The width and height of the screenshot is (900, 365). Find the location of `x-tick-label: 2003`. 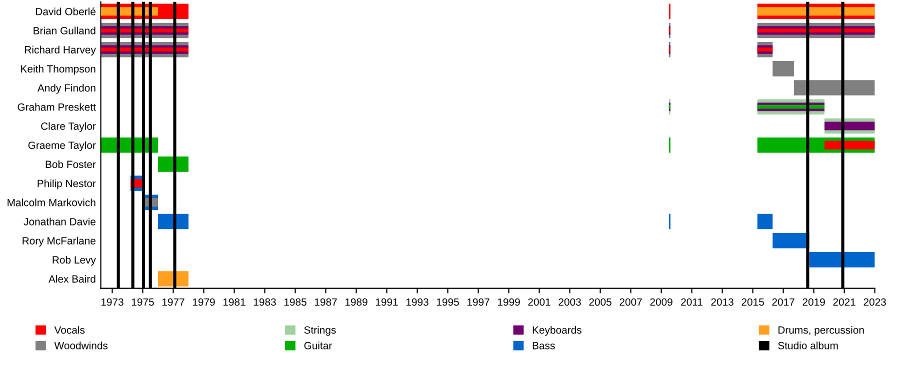

x-tick-label: 2003 is located at coordinates (569, 302).